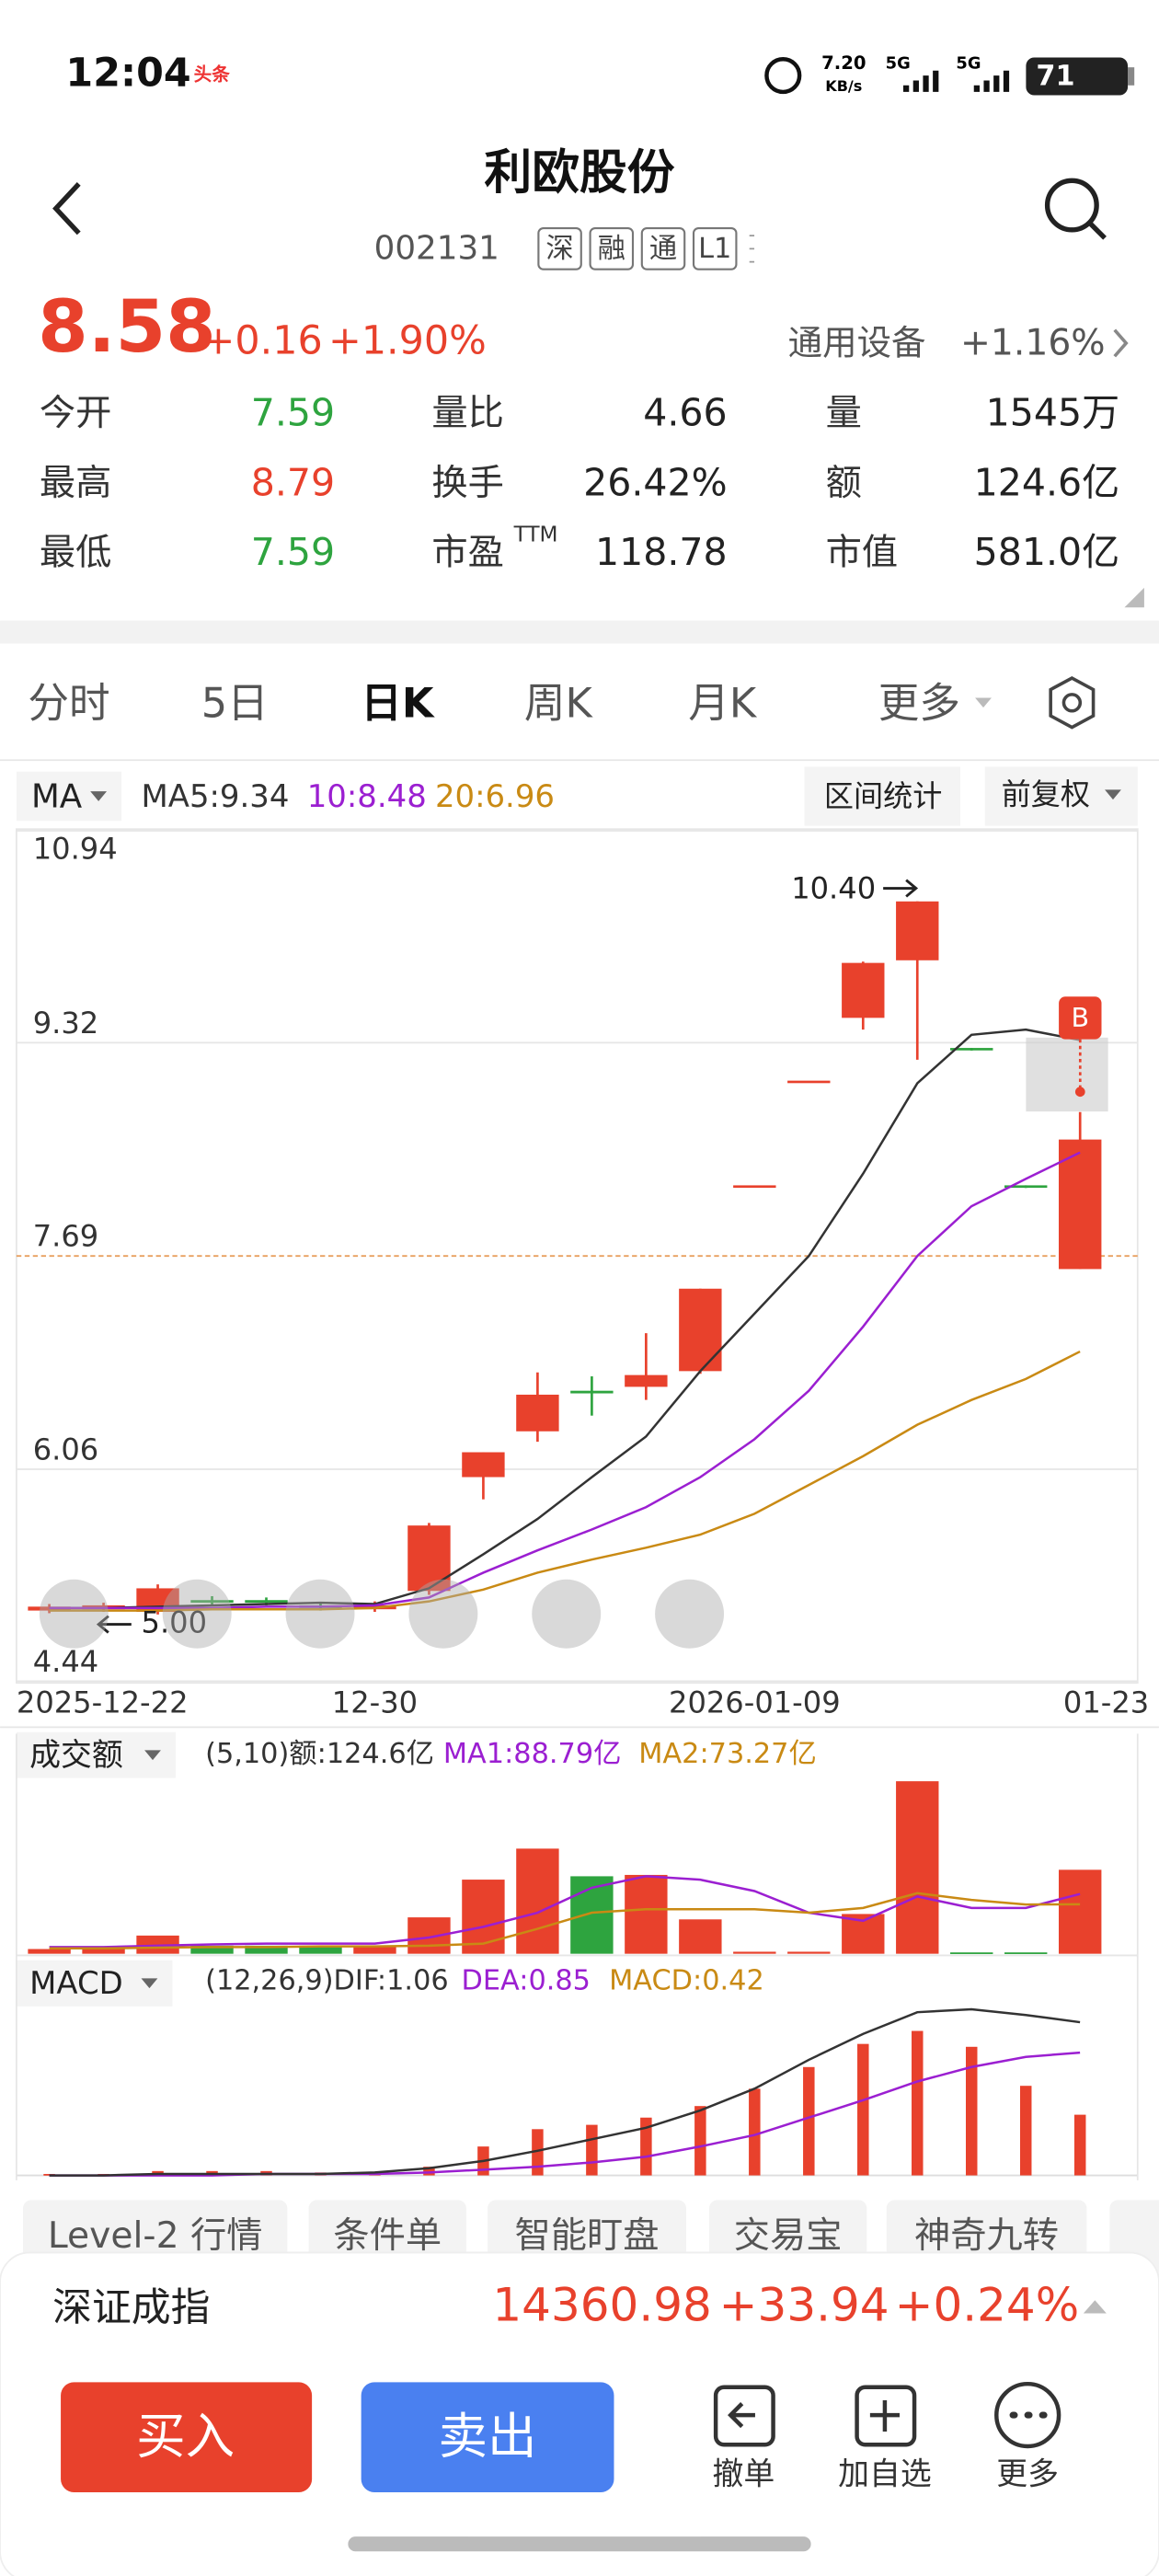 This screenshot has height=2576, width=1159. Describe the element at coordinates (744, 2416) in the screenshot. I see `cancel-icon` at that location.